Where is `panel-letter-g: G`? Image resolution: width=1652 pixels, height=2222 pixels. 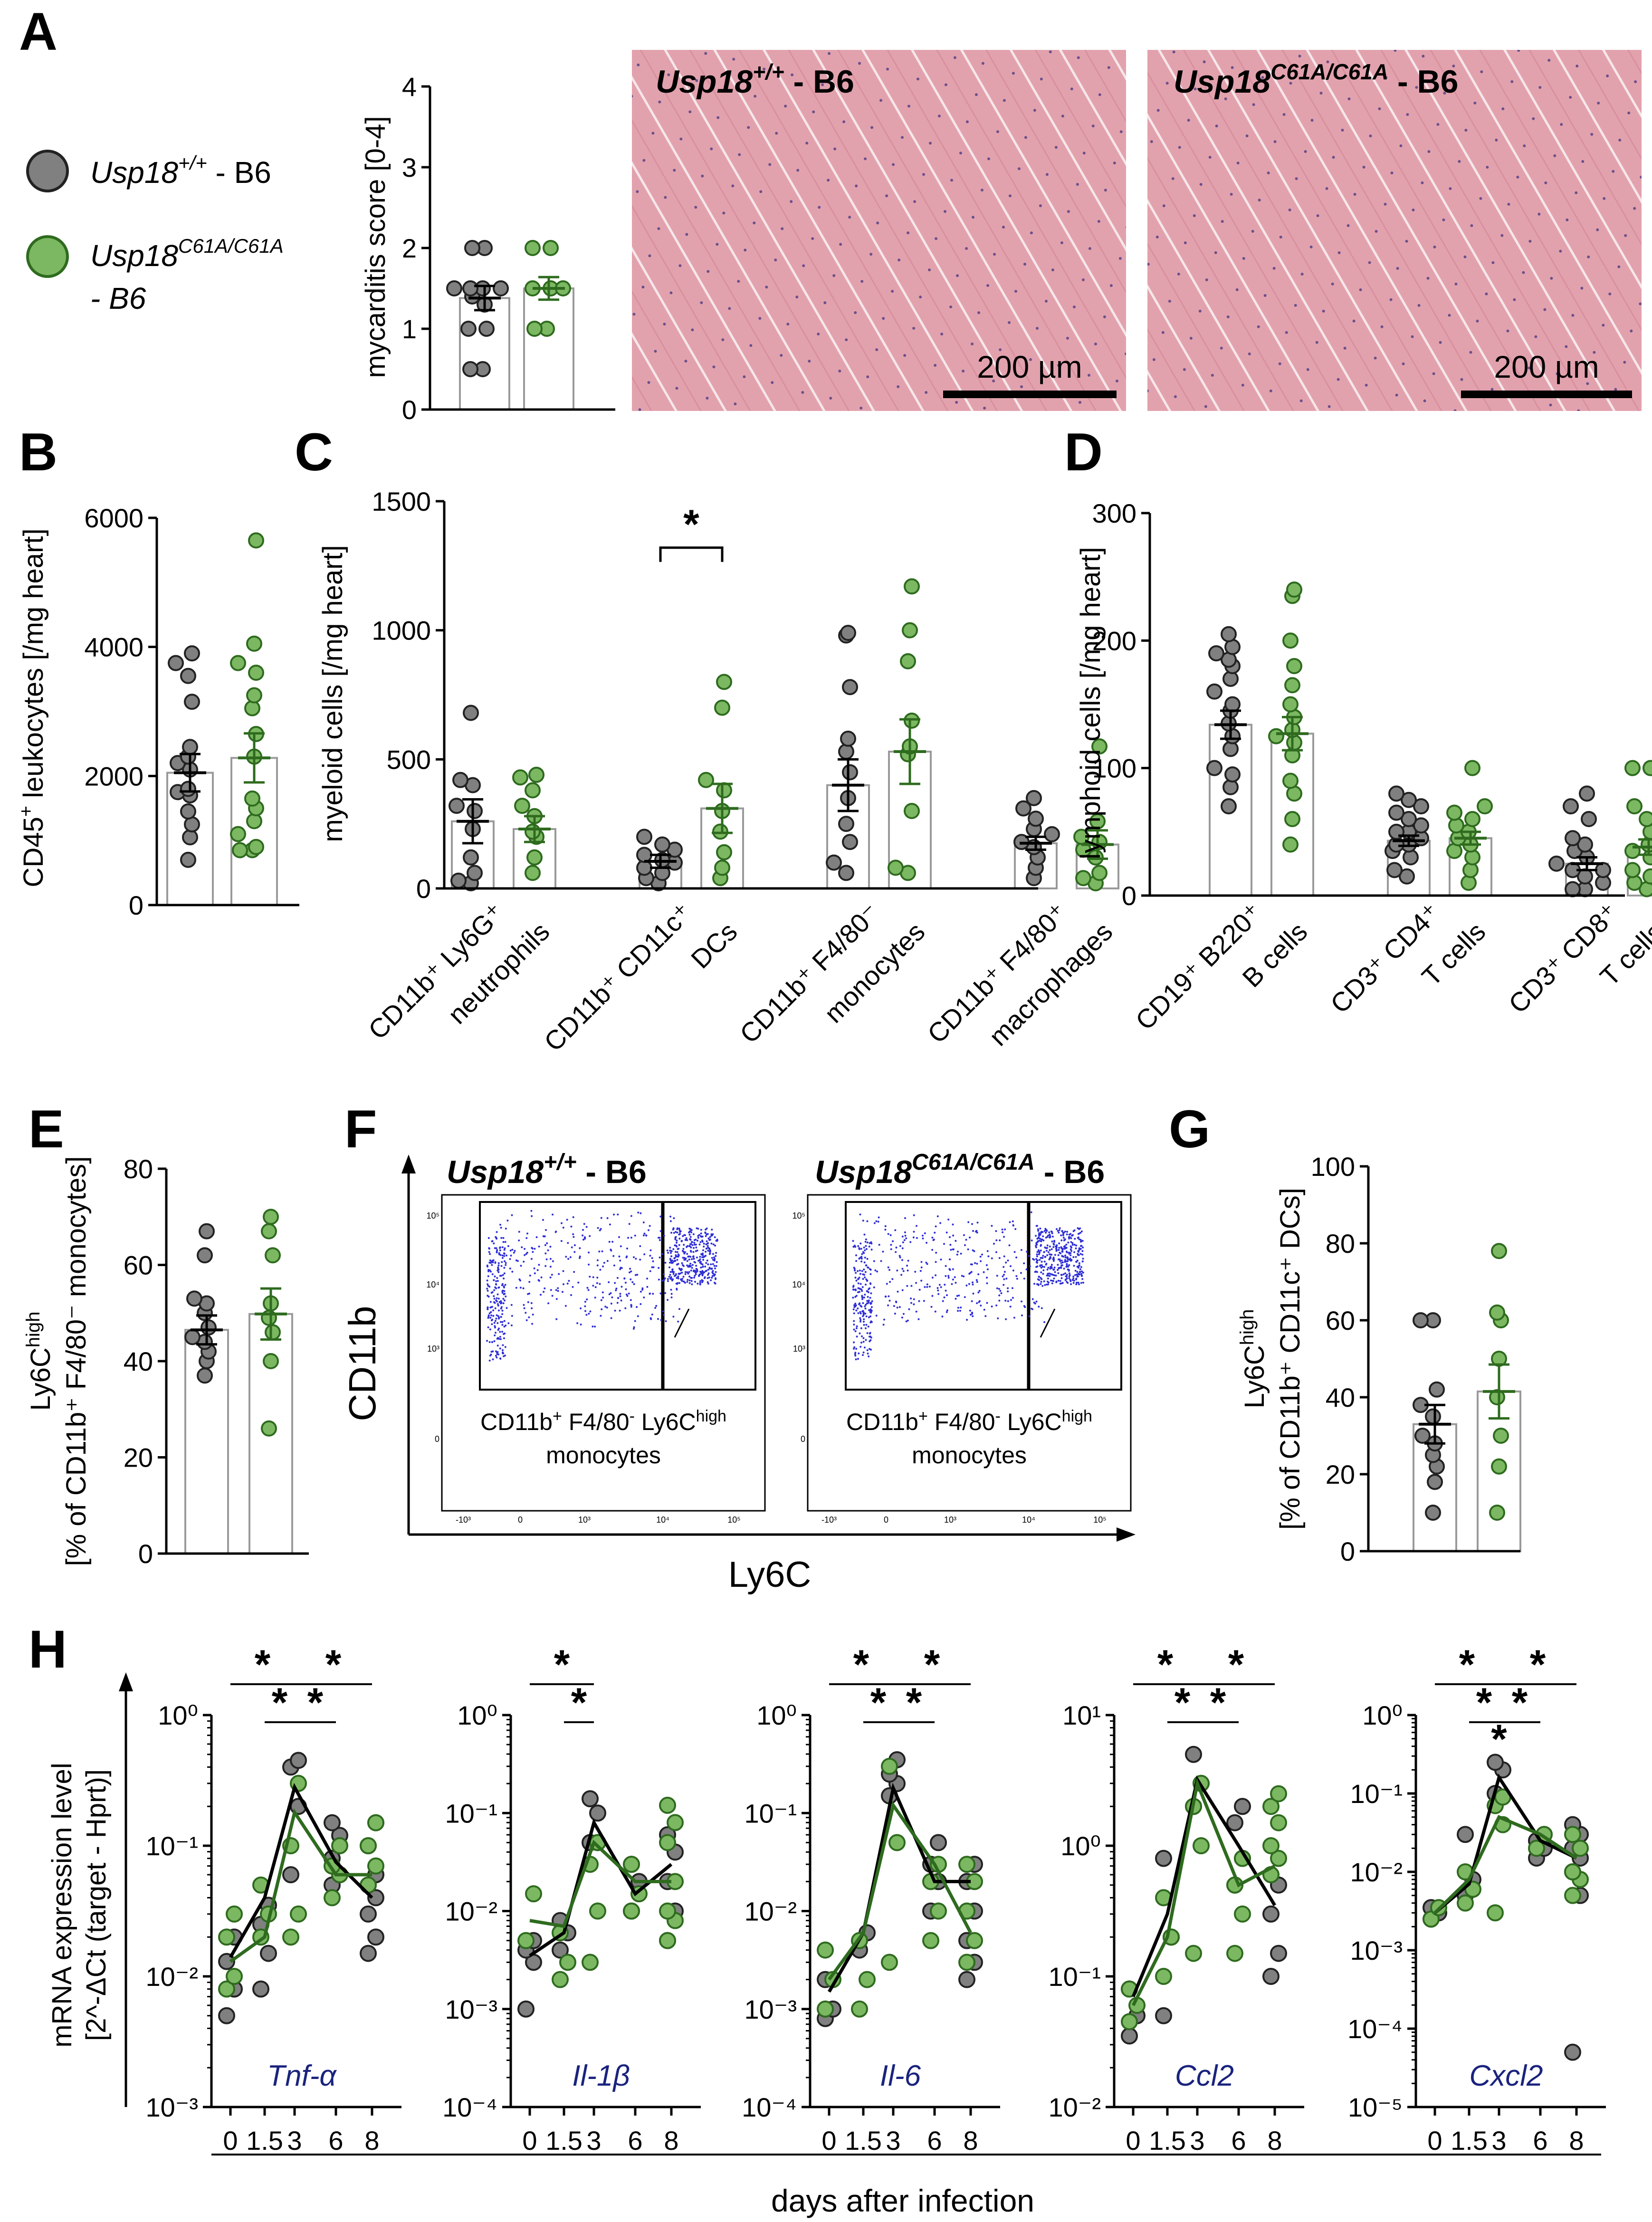
panel-letter-g: G is located at coordinates (1189, 1129).